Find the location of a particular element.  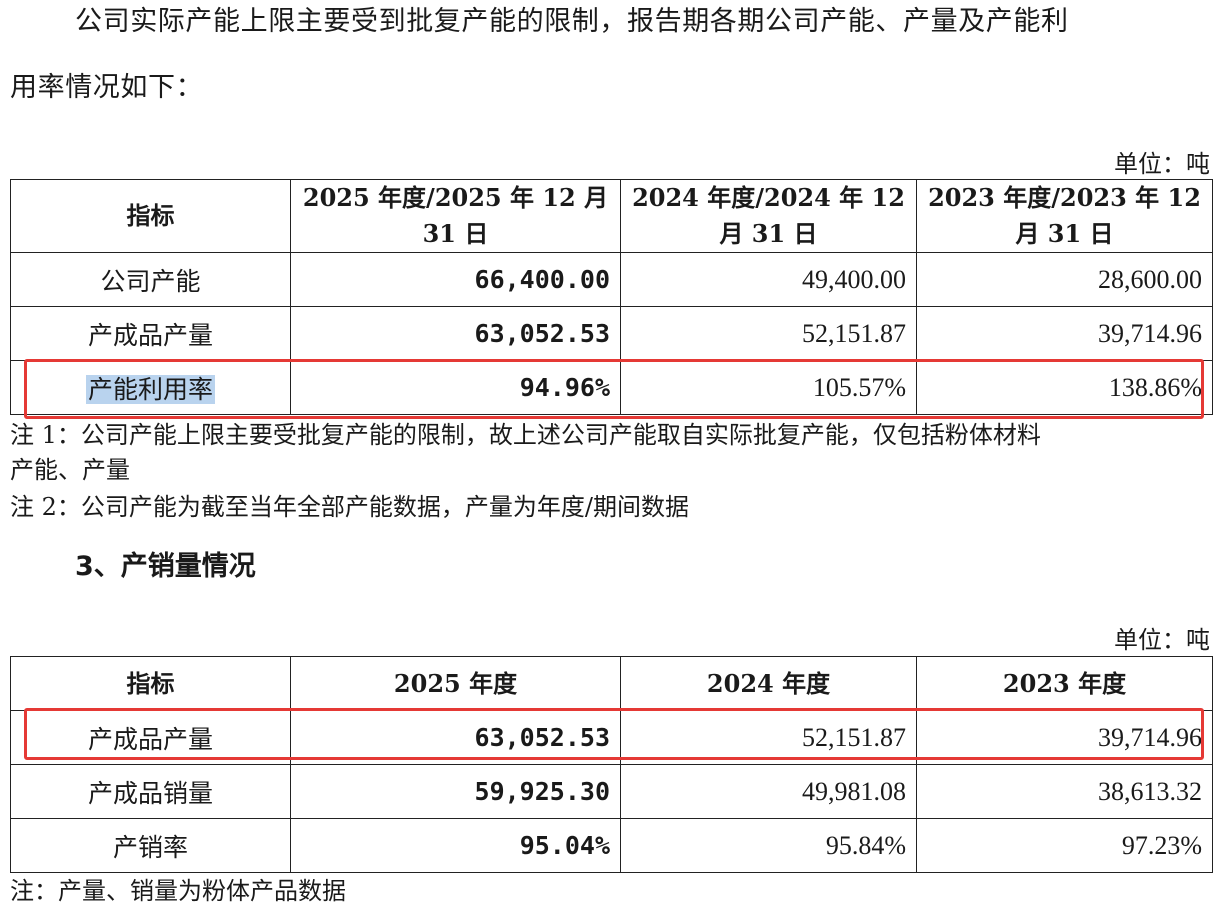

header-2025: 2025 年度/2025 年 12 月 31 日 is located at coordinates (455, 216).